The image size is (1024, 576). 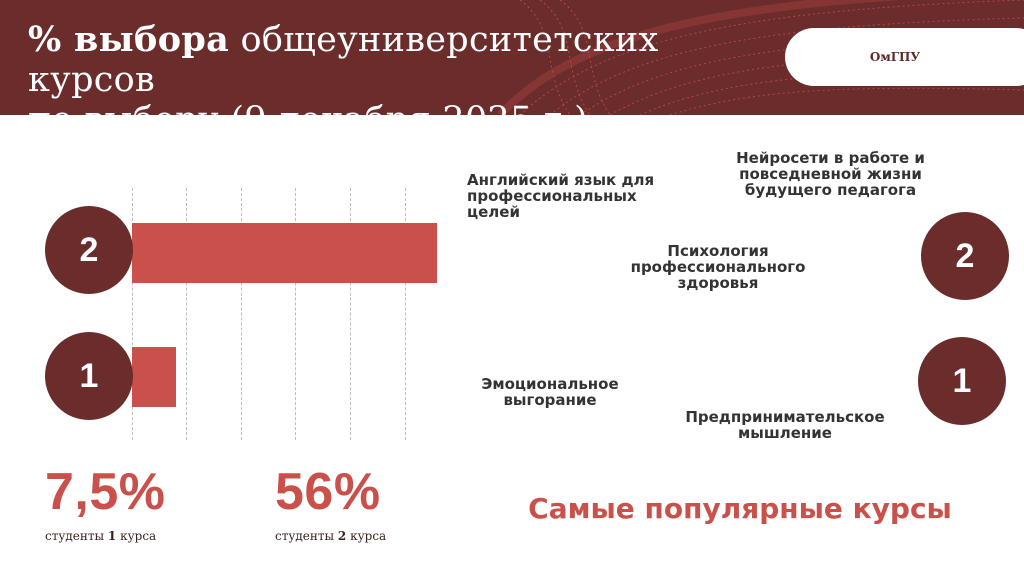 I want to click on logo-badge: ОмГПУ, so click(x=904, y=57).